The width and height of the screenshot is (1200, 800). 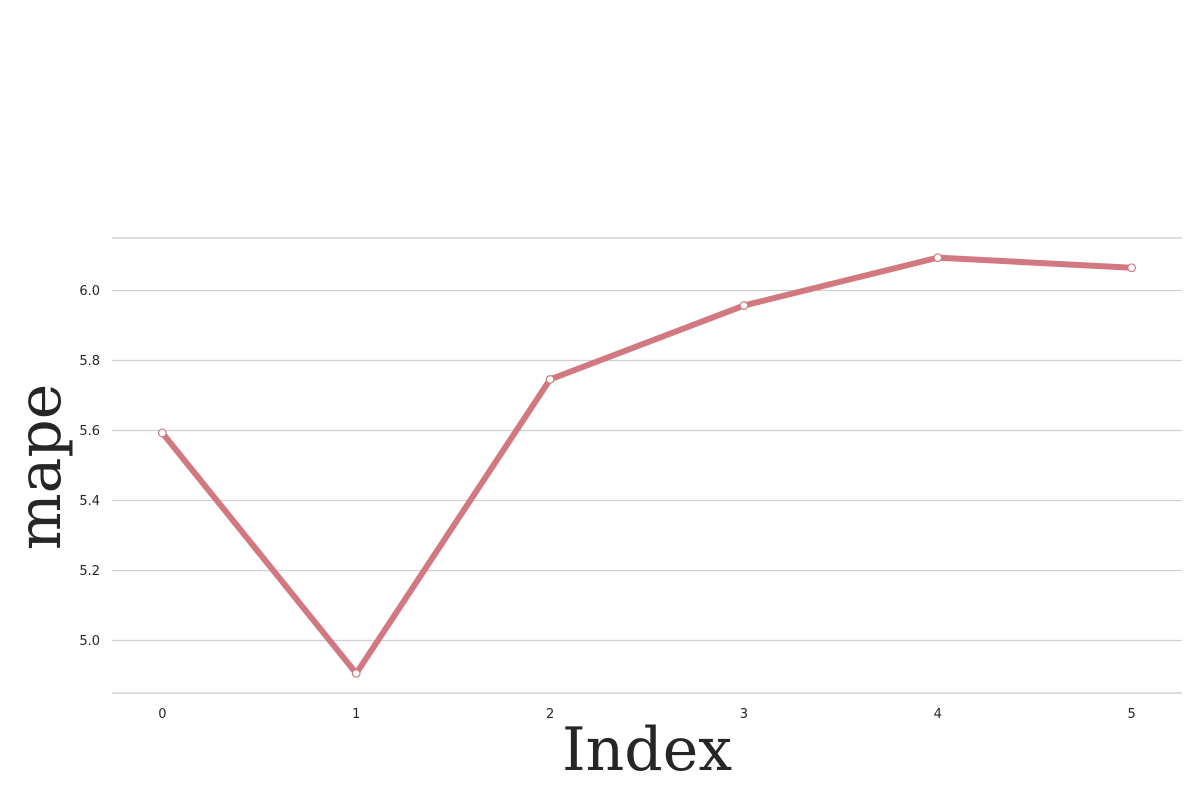 What do you see at coordinates (550, 714) in the screenshot?
I see `x-tick-label: 2` at bounding box center [550, 714].